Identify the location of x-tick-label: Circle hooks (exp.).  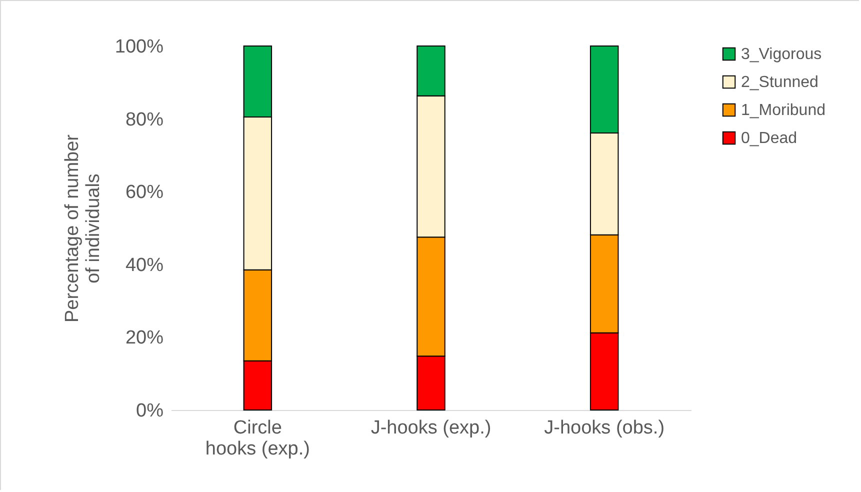
(257, 439).